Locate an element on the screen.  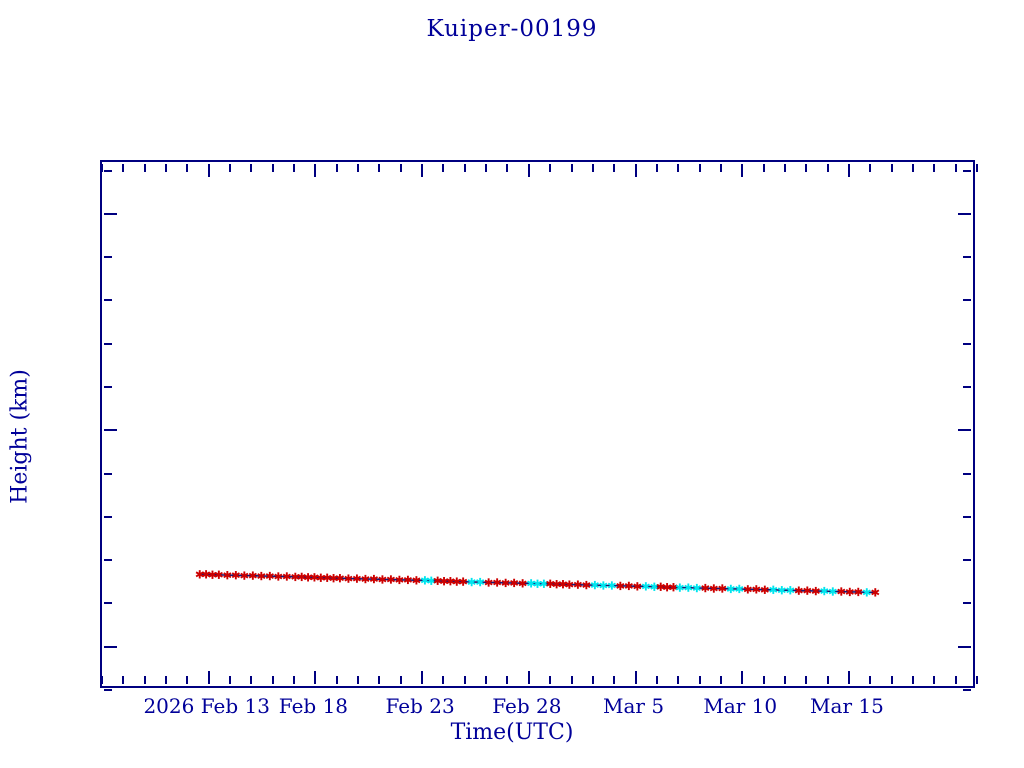
x-tick-label: Feb 23 is located at coordinates (420, 706).